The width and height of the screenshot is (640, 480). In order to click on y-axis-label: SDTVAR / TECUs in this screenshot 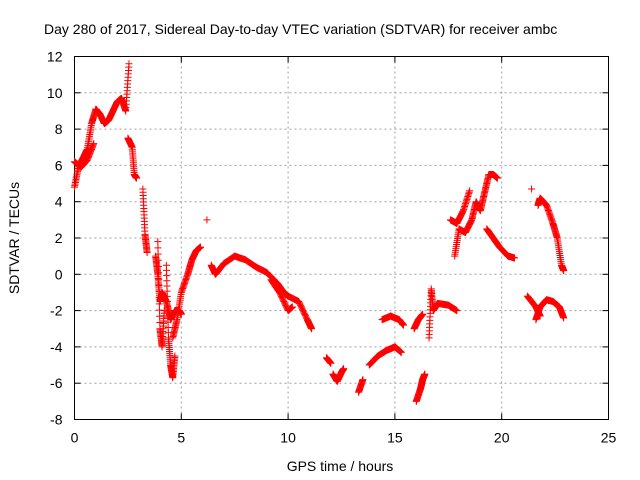, I will do `click(14, 238)`.